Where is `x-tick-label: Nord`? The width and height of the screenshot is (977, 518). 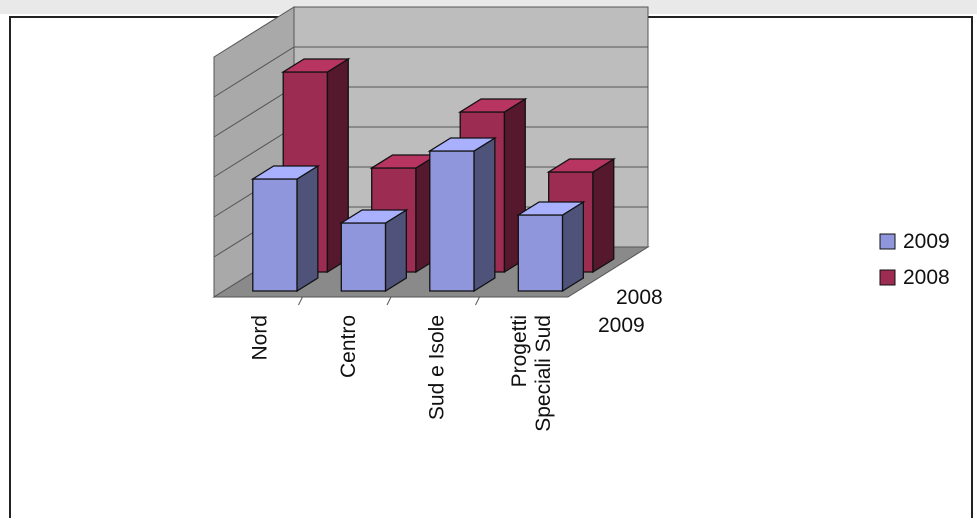 x-tick-label: Nord is located at coordinates (259, 338).